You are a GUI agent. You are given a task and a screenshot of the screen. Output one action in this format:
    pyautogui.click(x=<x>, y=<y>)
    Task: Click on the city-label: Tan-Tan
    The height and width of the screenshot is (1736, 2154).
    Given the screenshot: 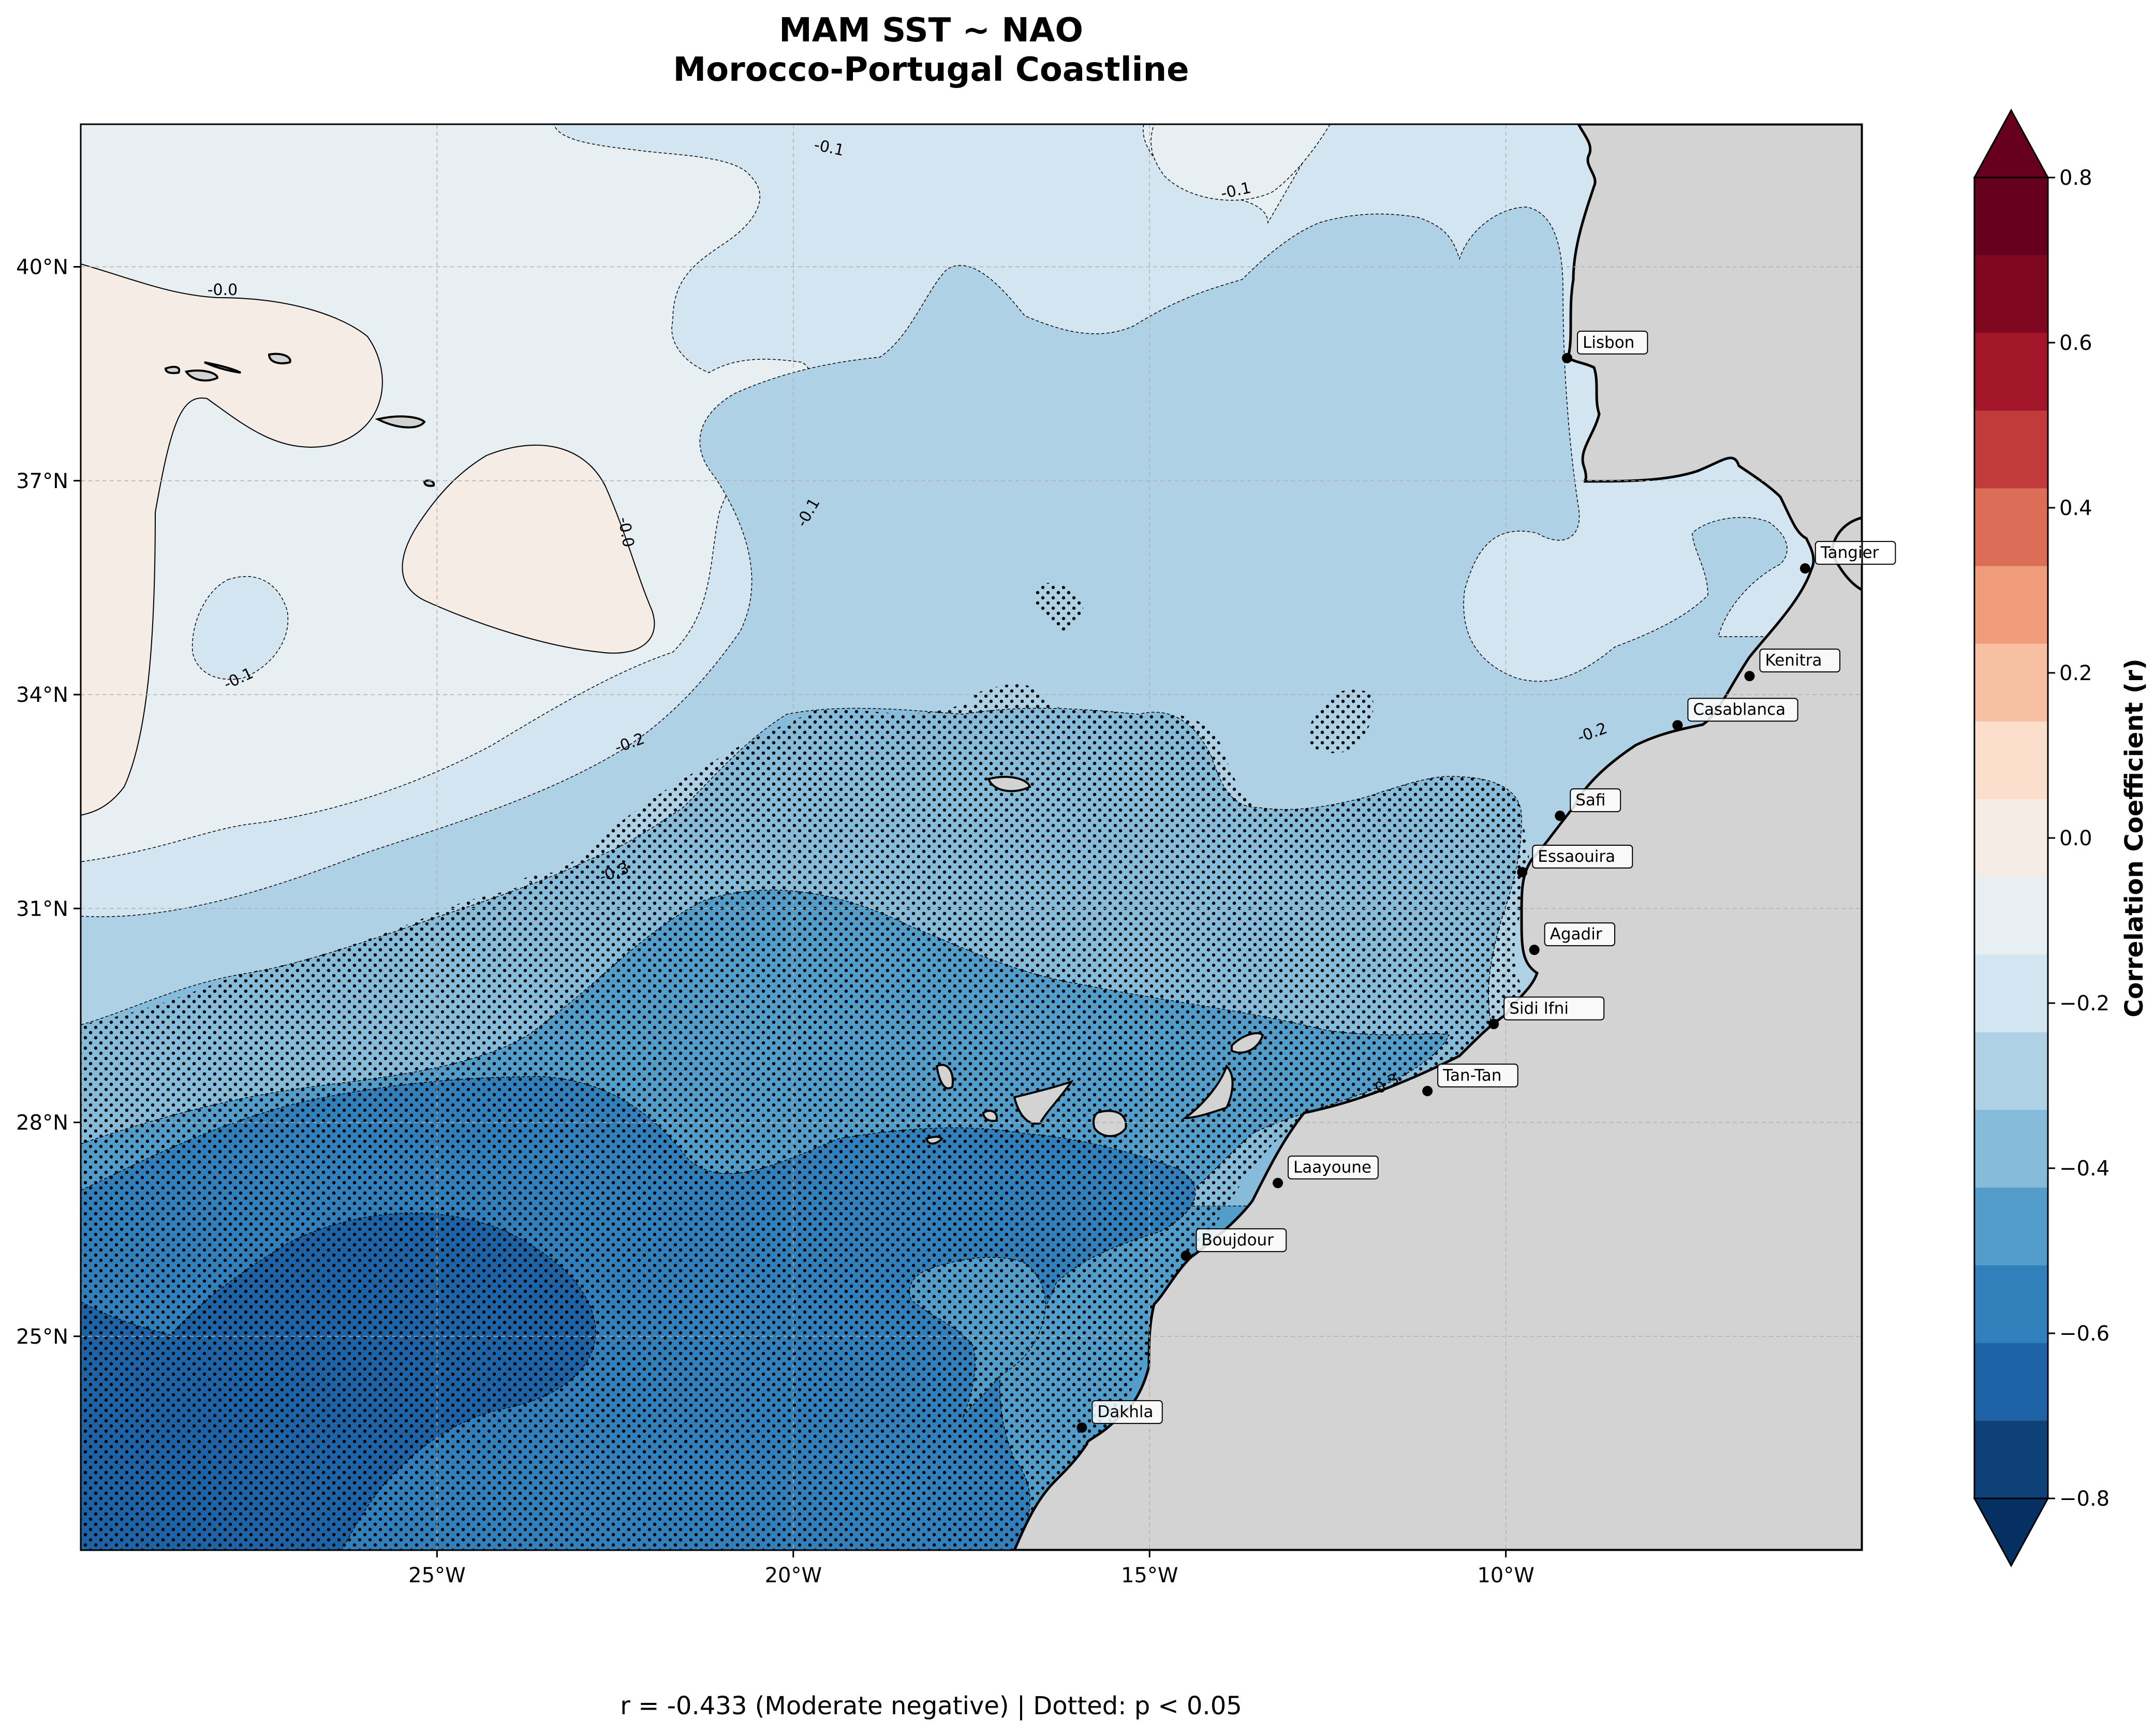 What is the action you would take?
    pyautogui.click(x=1471, y=1075)
    